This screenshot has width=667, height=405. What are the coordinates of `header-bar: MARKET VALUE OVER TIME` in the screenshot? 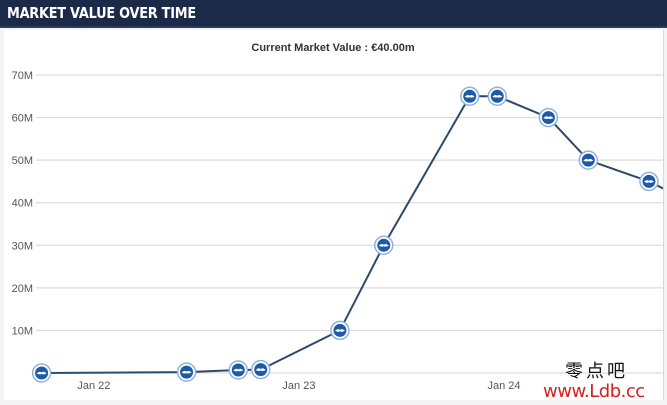 It's located at (333, 14).